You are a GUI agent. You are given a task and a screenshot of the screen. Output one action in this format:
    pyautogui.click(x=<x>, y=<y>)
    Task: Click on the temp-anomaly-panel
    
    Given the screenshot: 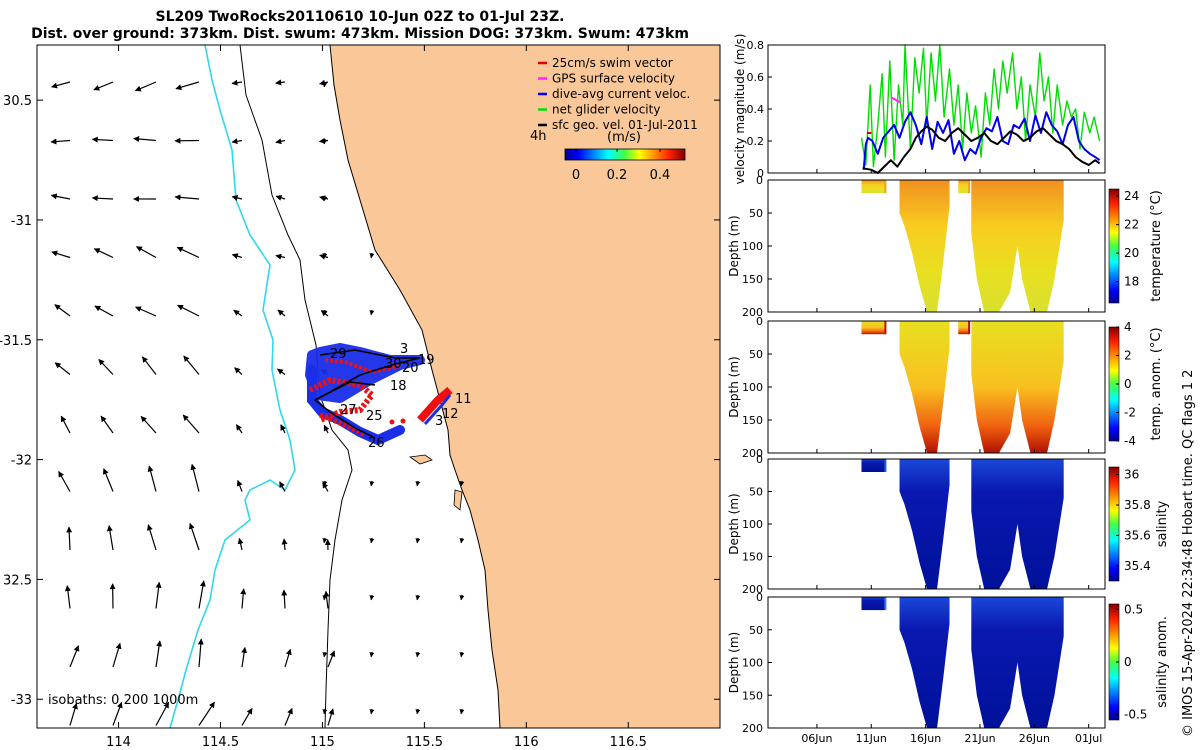 What is the action you would take?
    pyautogui.click(x=936, y=387)
    